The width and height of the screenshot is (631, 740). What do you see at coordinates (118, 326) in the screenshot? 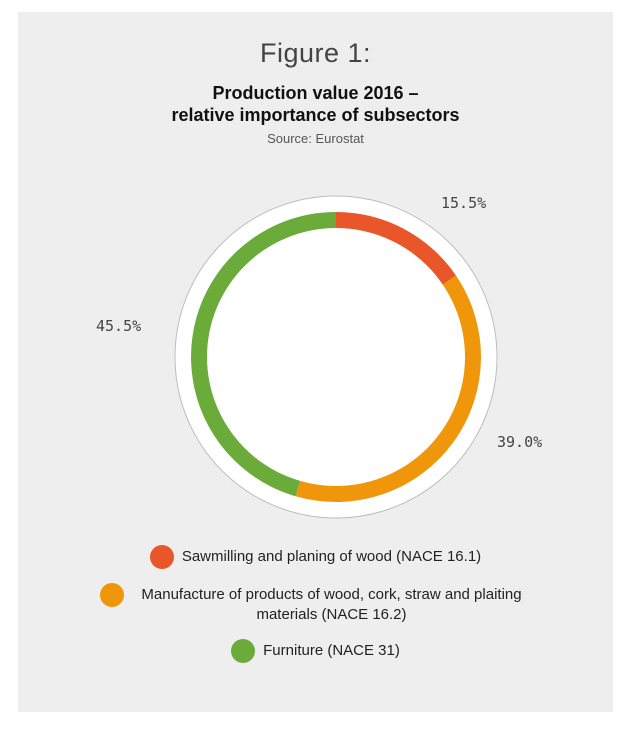
I see `slice-label-furniture: 45.5%` at bounding box center [118, 326].